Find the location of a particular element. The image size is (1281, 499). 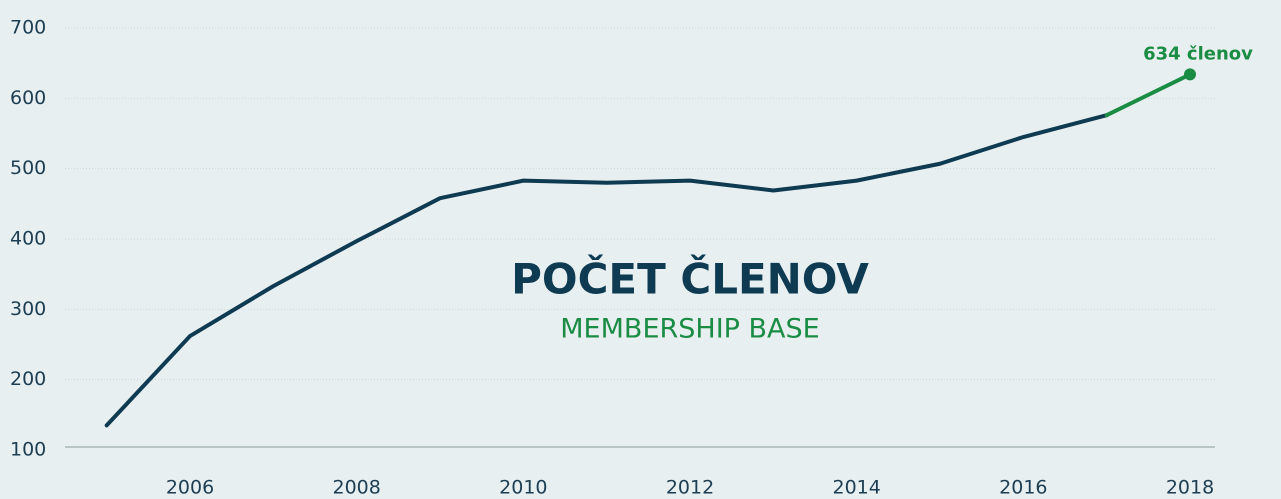

y-tick-label: 400 is located at coordinates (28, 239).